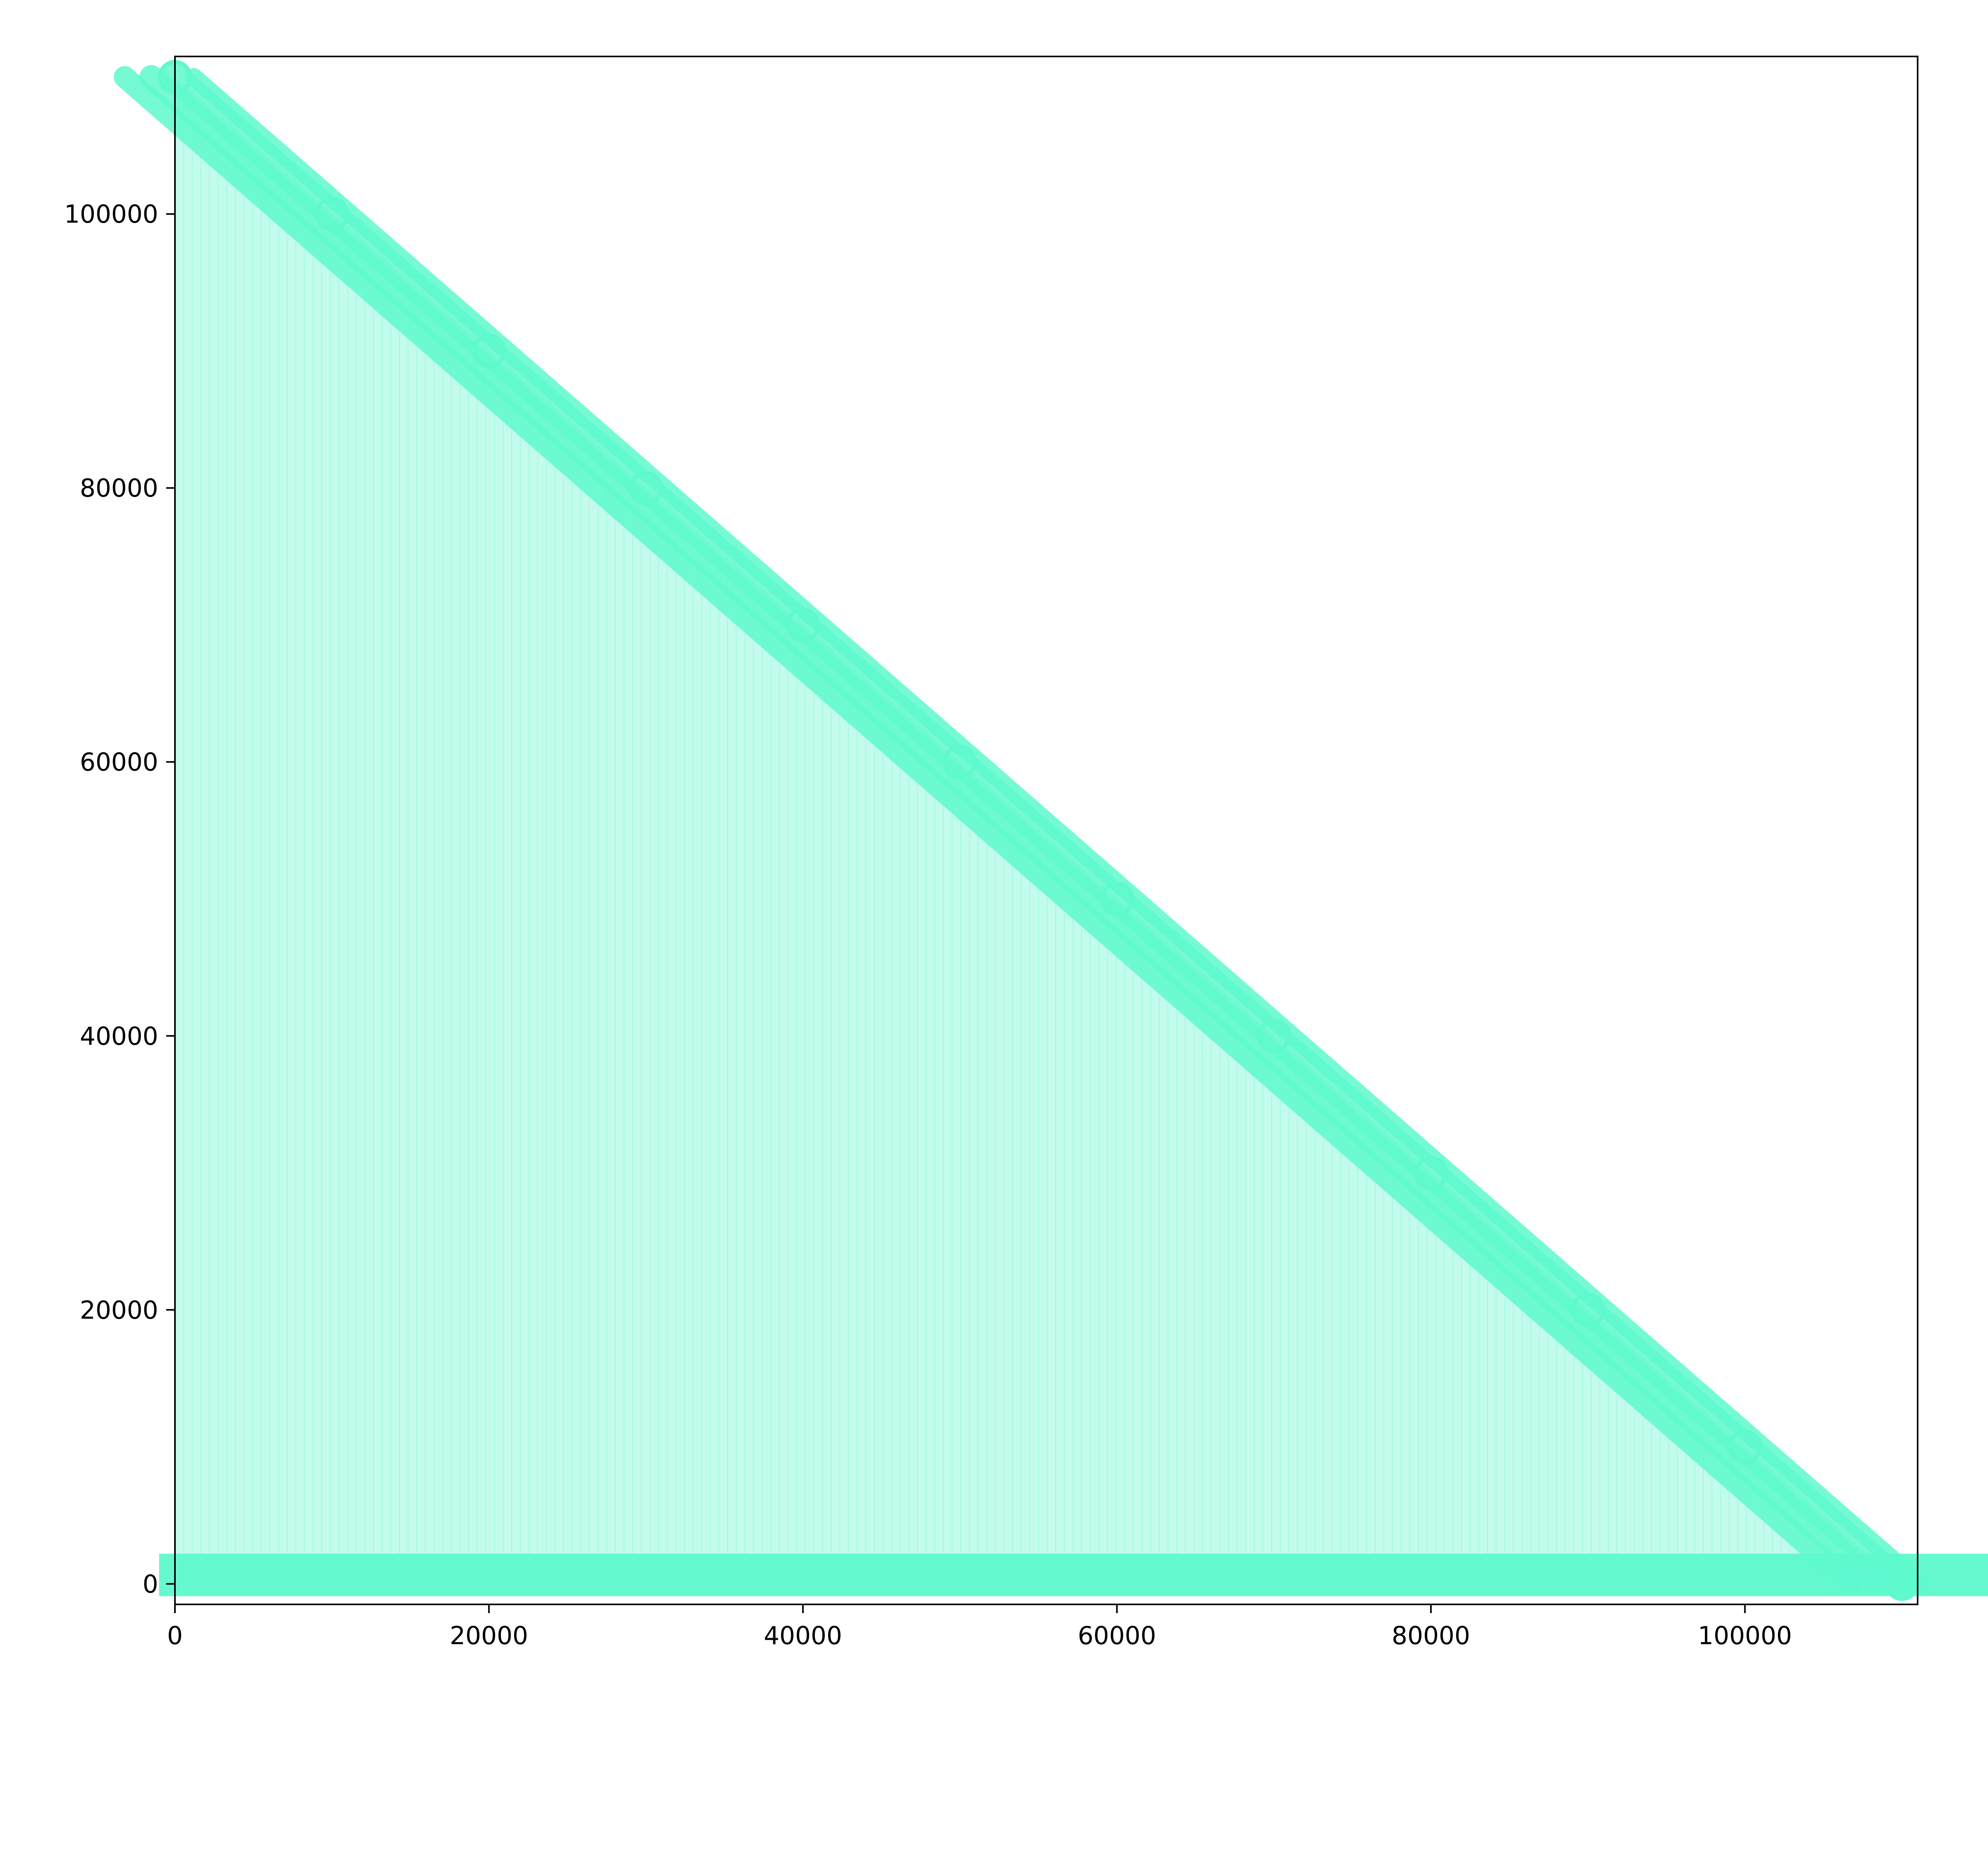 Image resolution: width=1988 pixels, height=1870 pixels. What do you see at coordinates (119, 763) in the screenshot?
I see `y-tick-label: 60000` at bounding box center [119, 763].